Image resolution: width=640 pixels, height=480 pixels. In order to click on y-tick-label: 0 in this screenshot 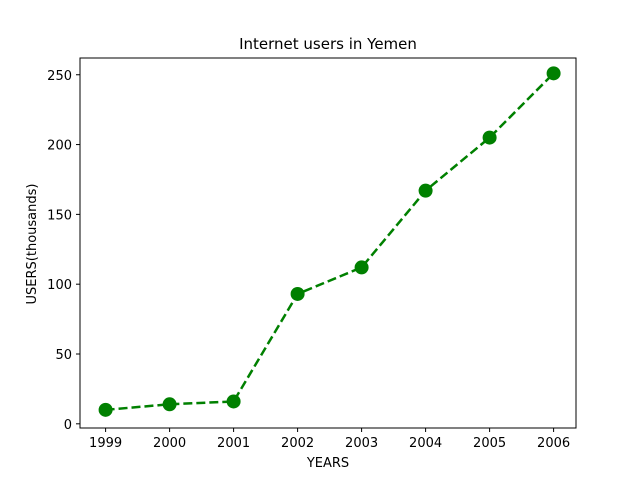, I will do `click(68, 425)`.